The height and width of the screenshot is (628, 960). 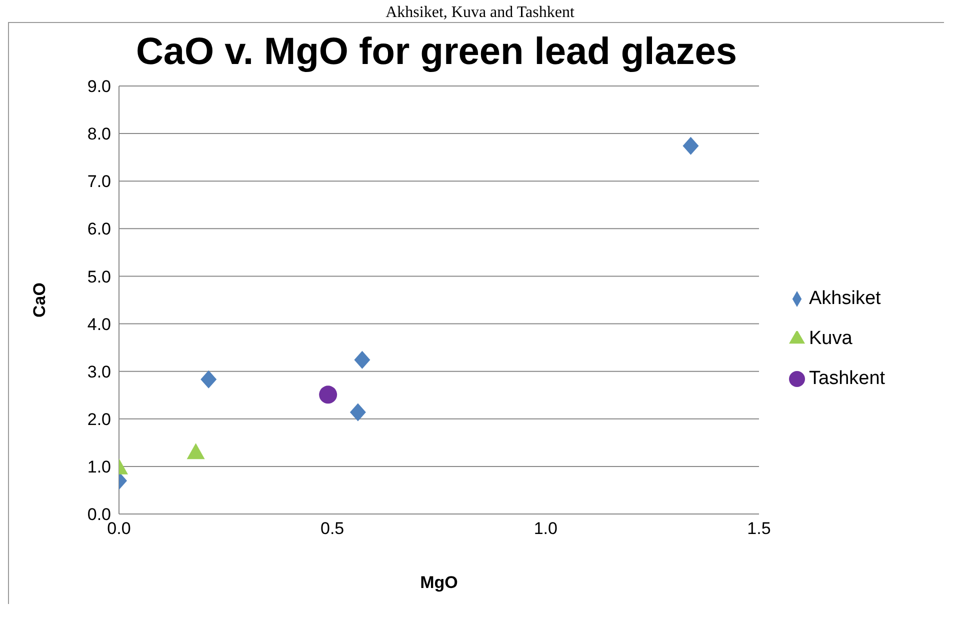 What do you see at coordinates (99, 324) in the screenshot?
I see `y-tick-label: 4.0` at bounding box center [99, 324].